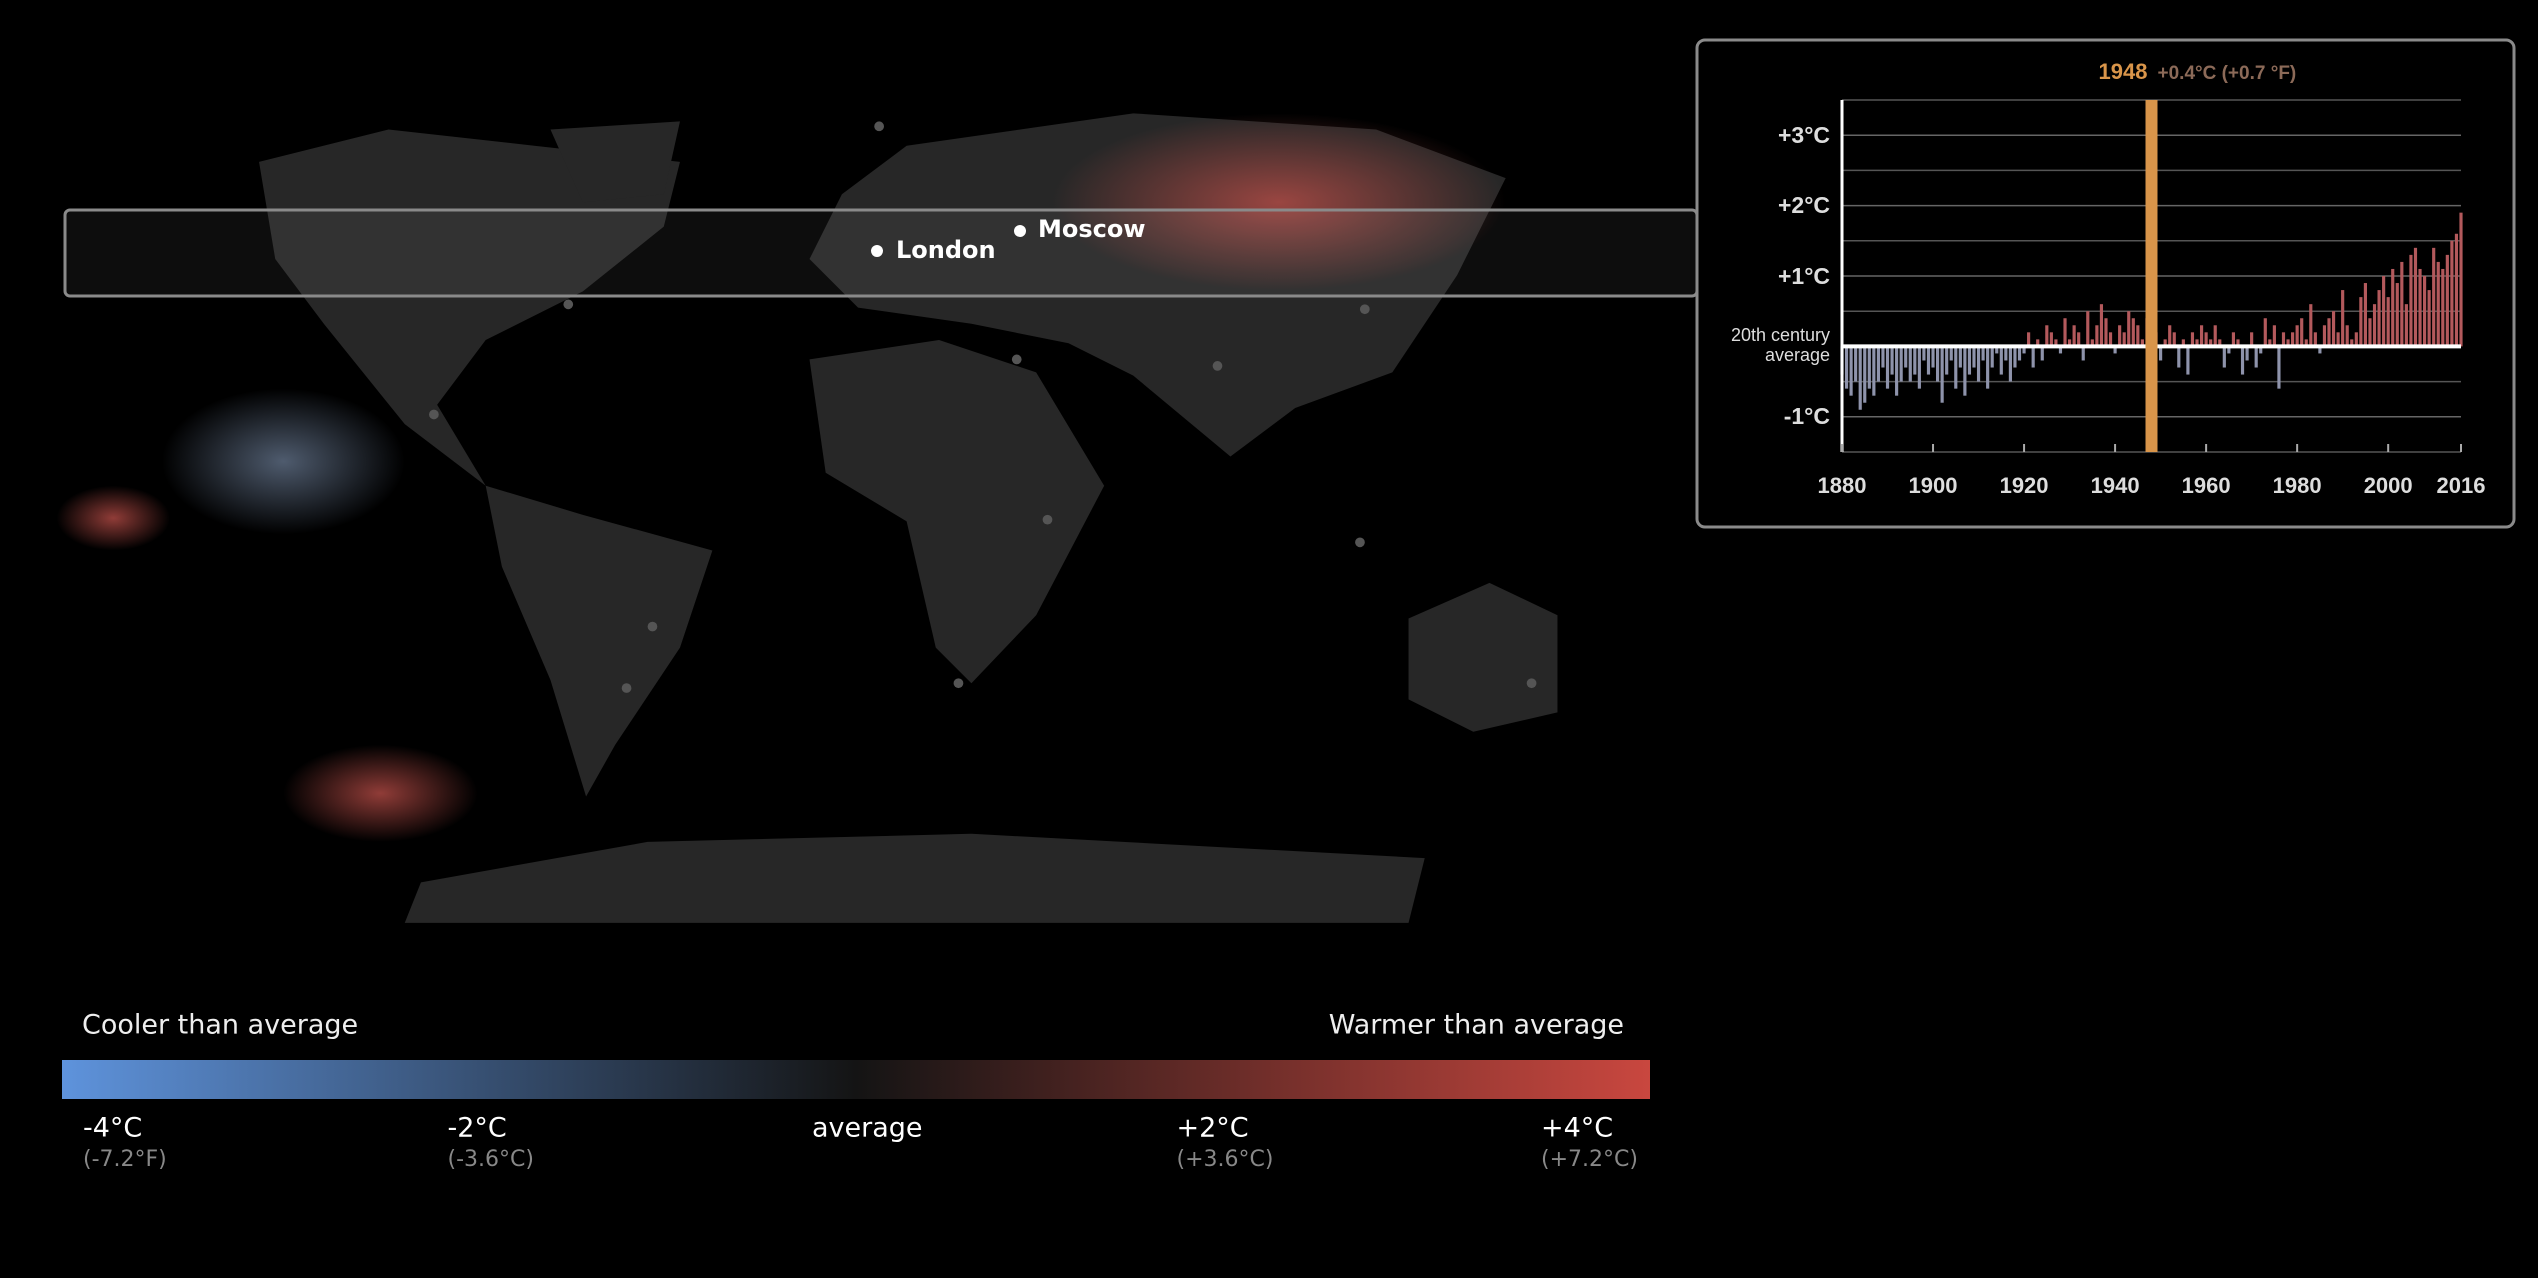  Describe the element at coordinates (1933, 485) in the screenshot. I see `x-tick-label: 1900` at that location.